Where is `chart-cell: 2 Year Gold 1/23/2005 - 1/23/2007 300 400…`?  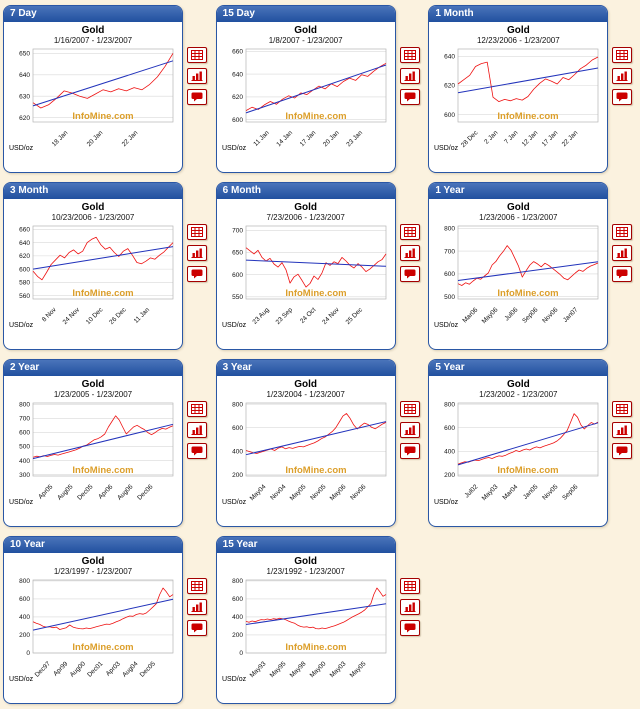 chart-cell: 2 Year Gold 1/23/2005 - 1/23/2007 300 400… is located at coordinates (107, 443).